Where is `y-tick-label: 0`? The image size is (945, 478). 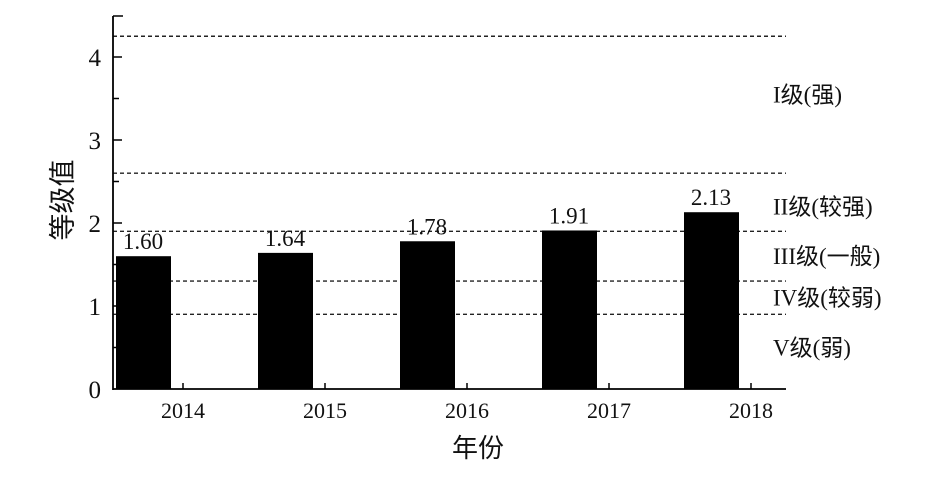
y-tick-label: 0 is located at coordinates (95, 390).